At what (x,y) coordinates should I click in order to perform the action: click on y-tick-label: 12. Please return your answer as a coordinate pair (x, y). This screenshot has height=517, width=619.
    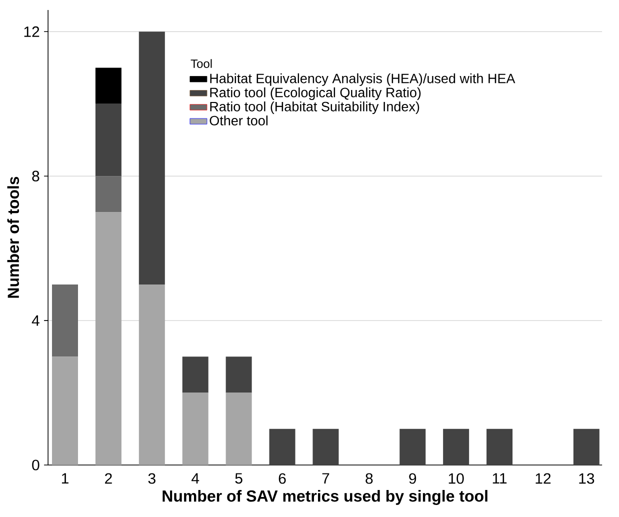
    Looking at the image, I should click on (32, 31).